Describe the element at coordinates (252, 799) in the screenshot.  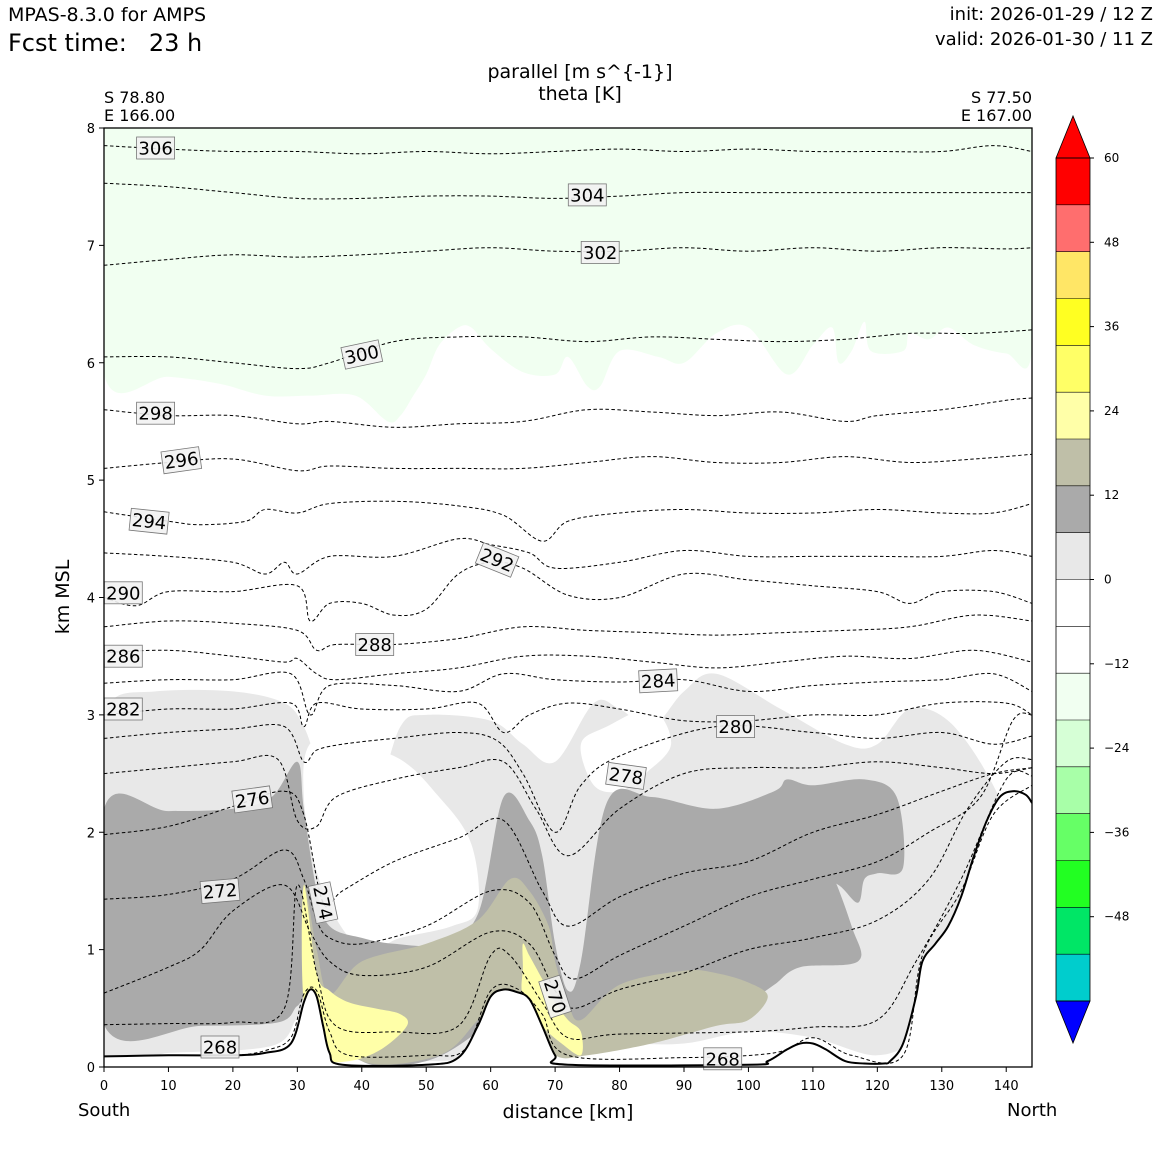
I see `contour-label-276: 276` at that location.